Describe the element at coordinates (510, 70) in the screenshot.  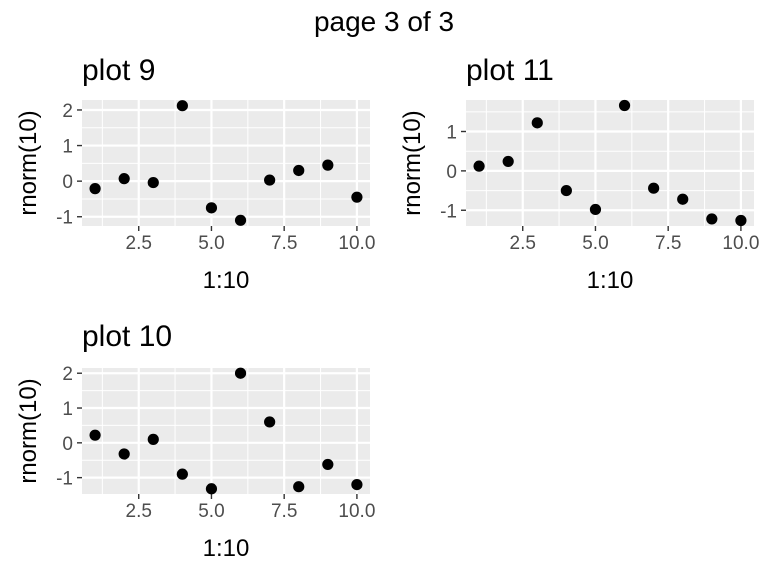
I see `plot-title: plot 11` at that location.